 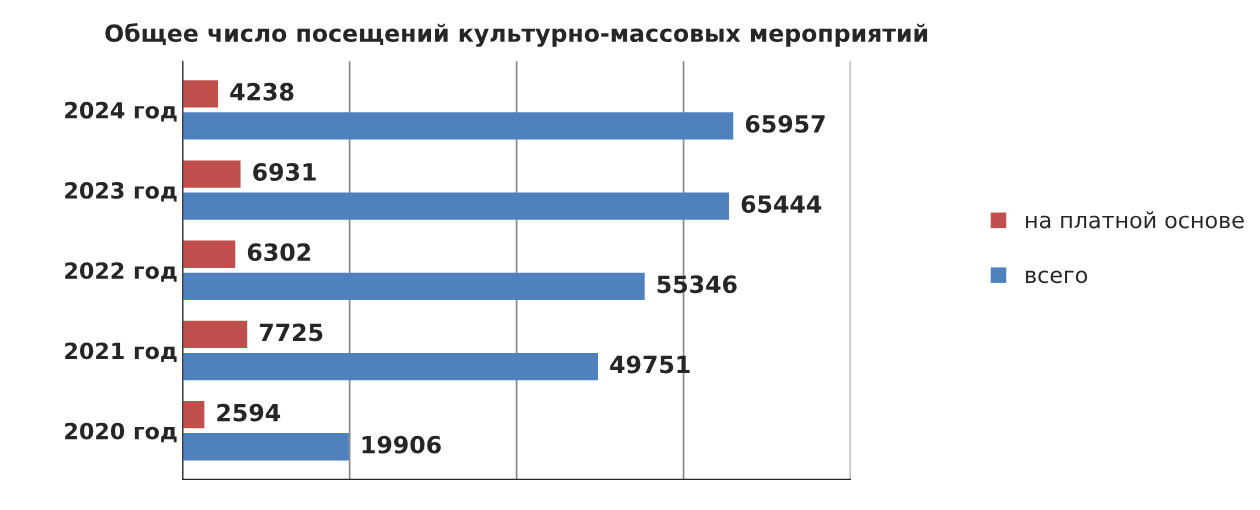 I want to click on data-label: 6302, so click(x=279, y=252).